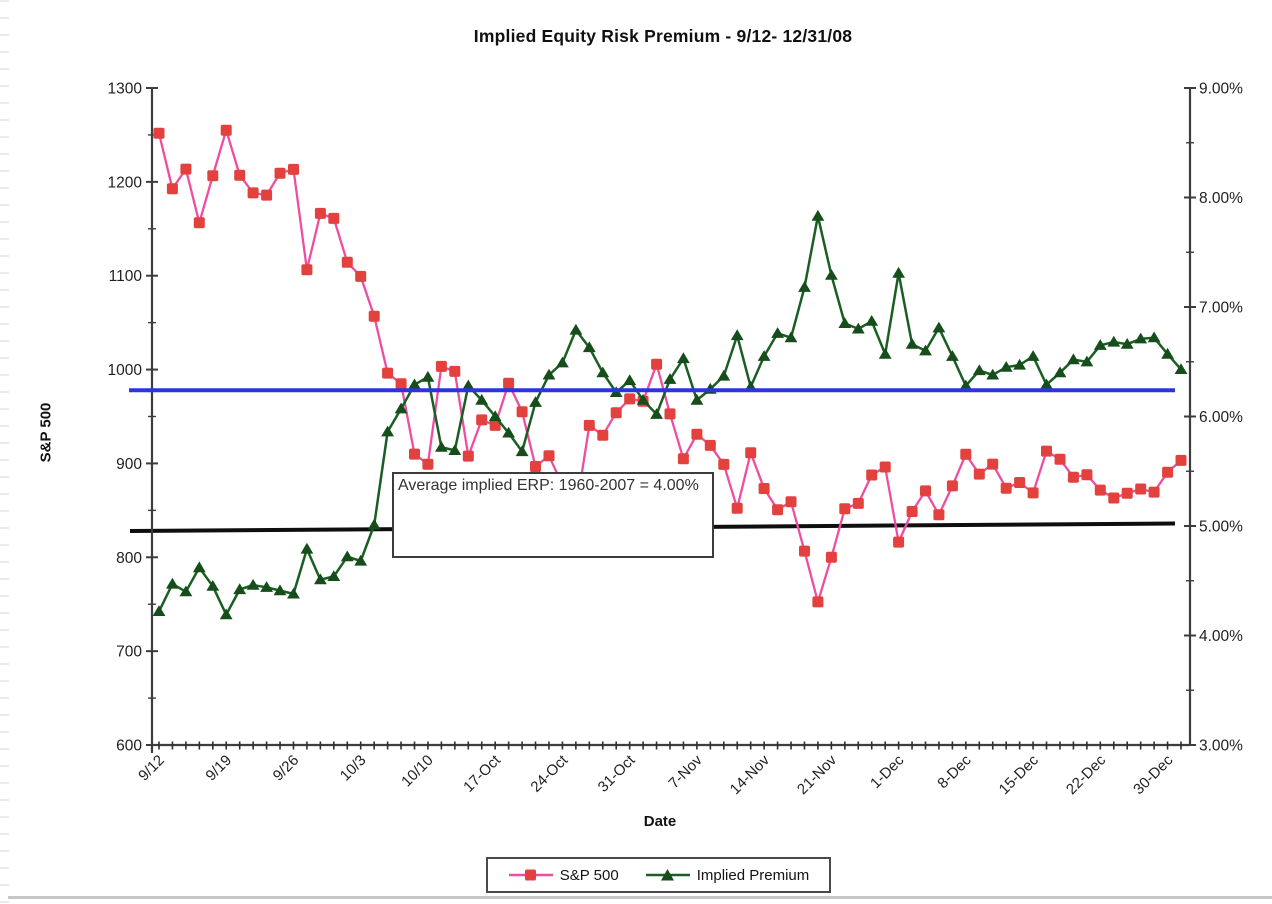 The height and width of the screenshot is (904, 1272). Describe the element at coordinates (1221, 198) in the screenshot. I see `svg-text: 8.00%` at that location.